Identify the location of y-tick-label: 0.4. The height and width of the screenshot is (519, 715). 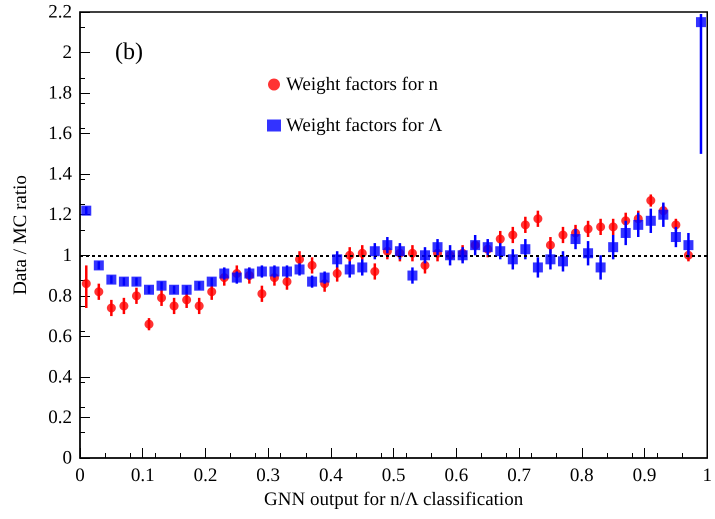
(60, 377).